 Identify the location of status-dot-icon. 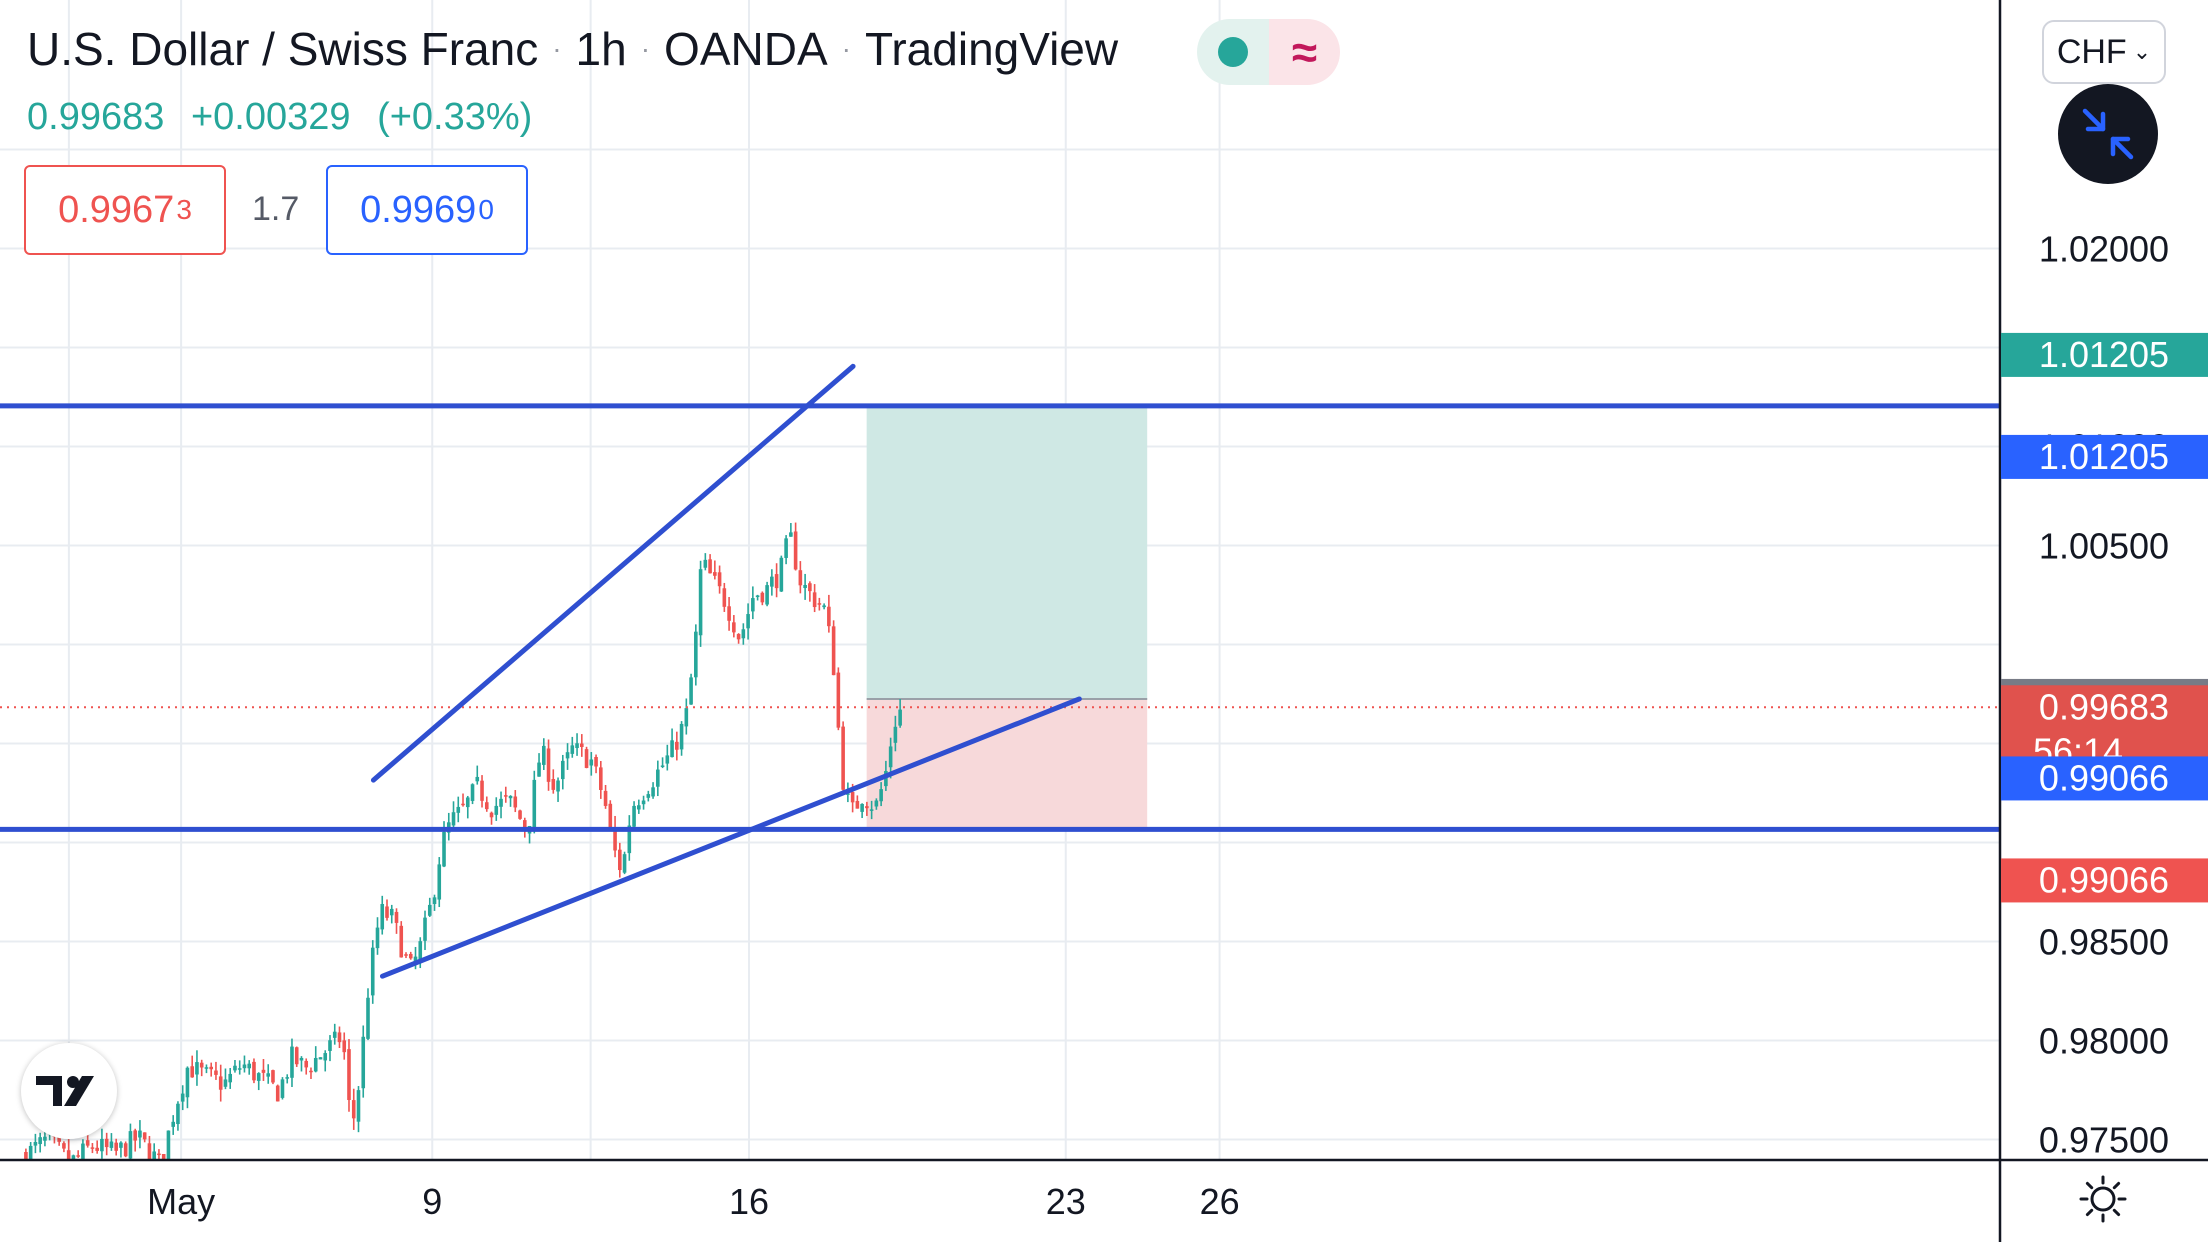
(1233, 52).